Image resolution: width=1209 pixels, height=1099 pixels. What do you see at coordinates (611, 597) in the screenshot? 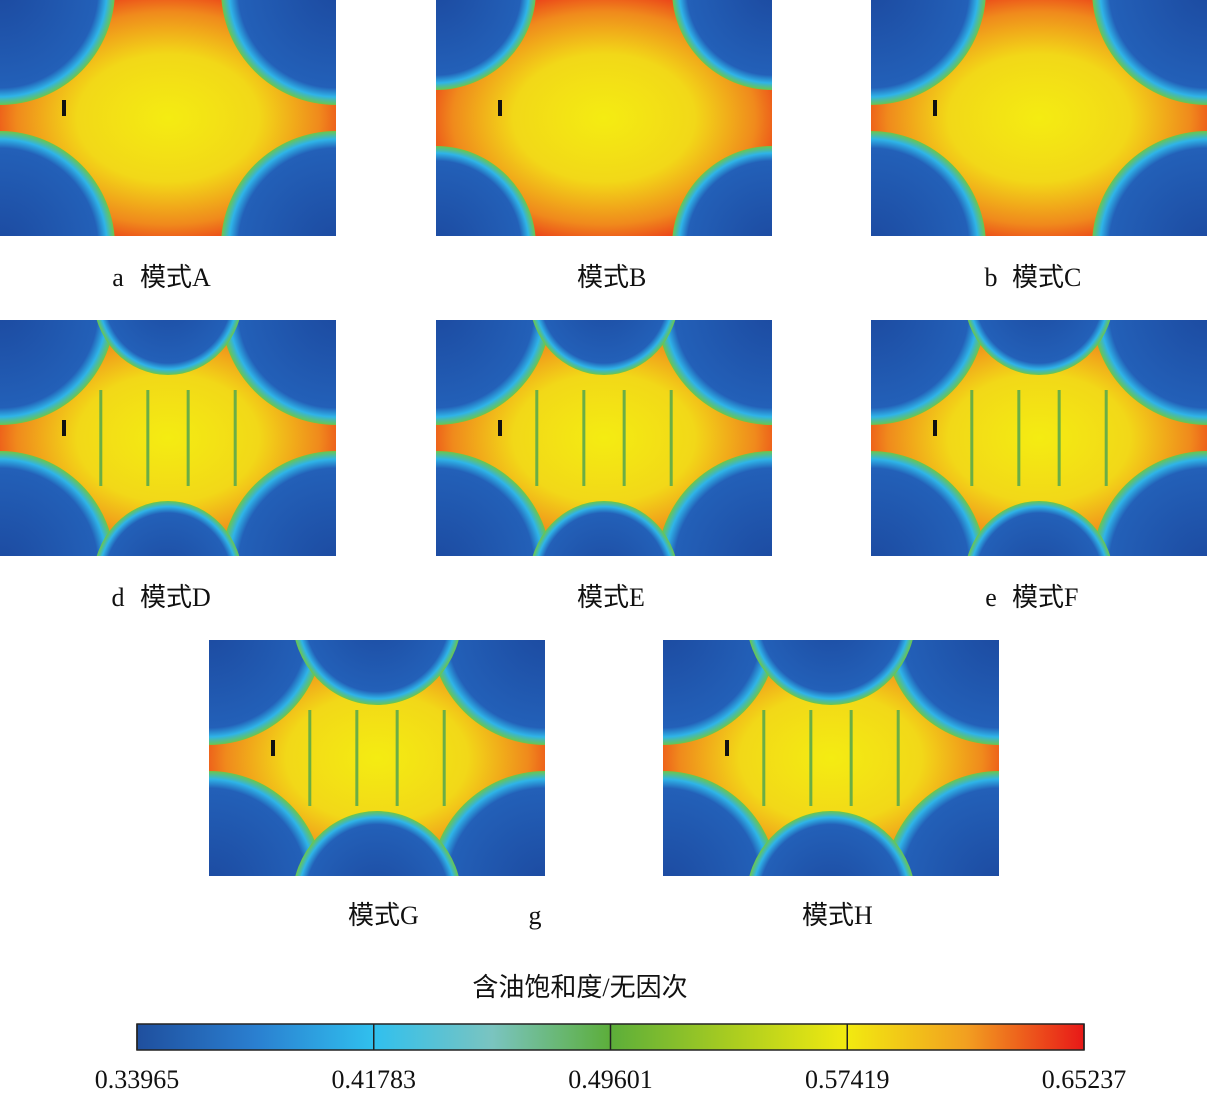
I see `panel-label: 模式E` at bounding box center [611, 597].